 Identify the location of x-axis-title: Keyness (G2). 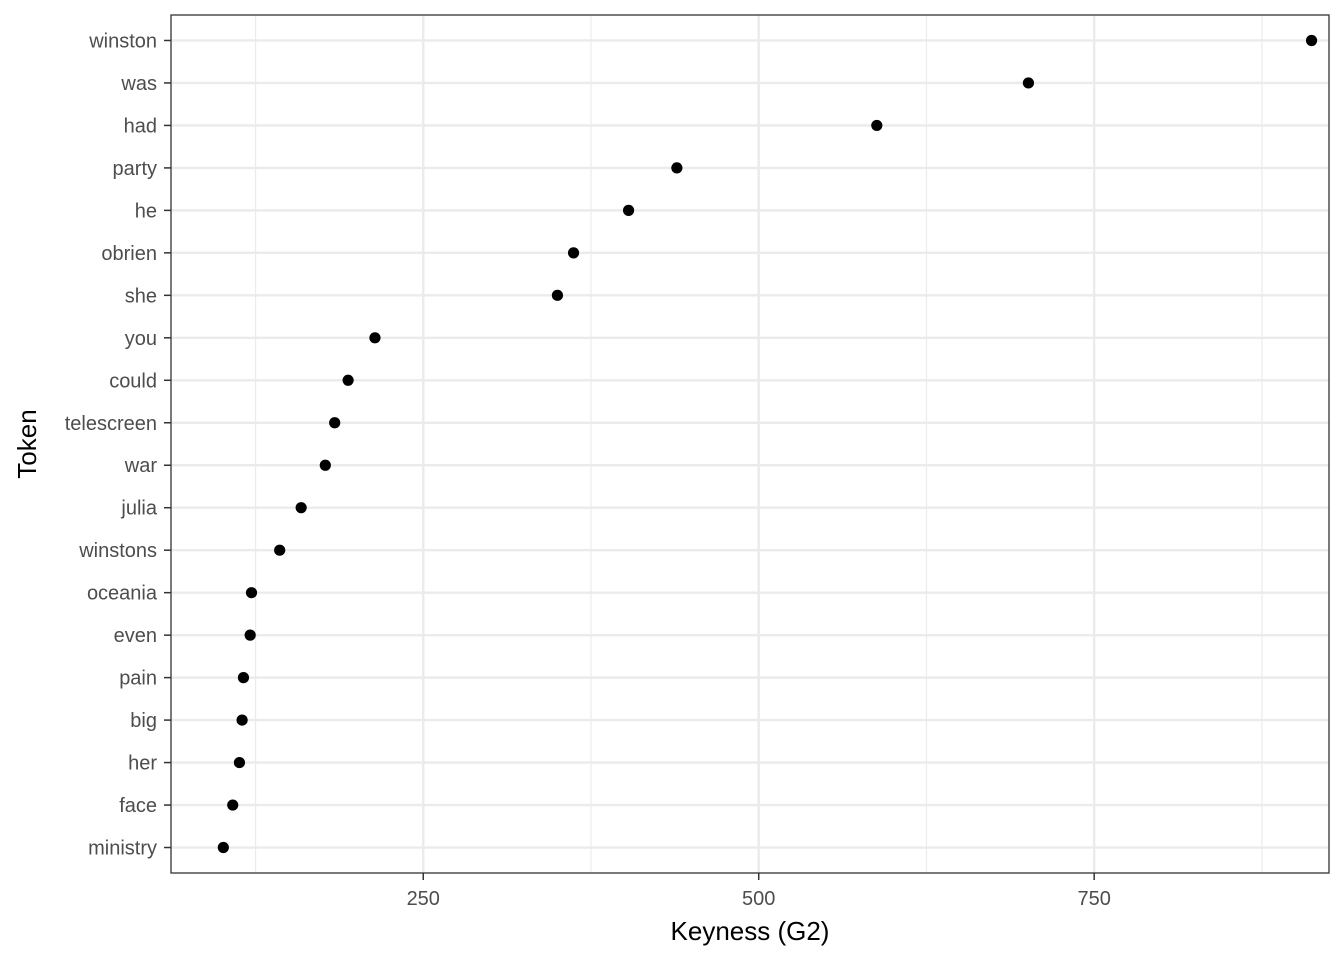
(750, 931).